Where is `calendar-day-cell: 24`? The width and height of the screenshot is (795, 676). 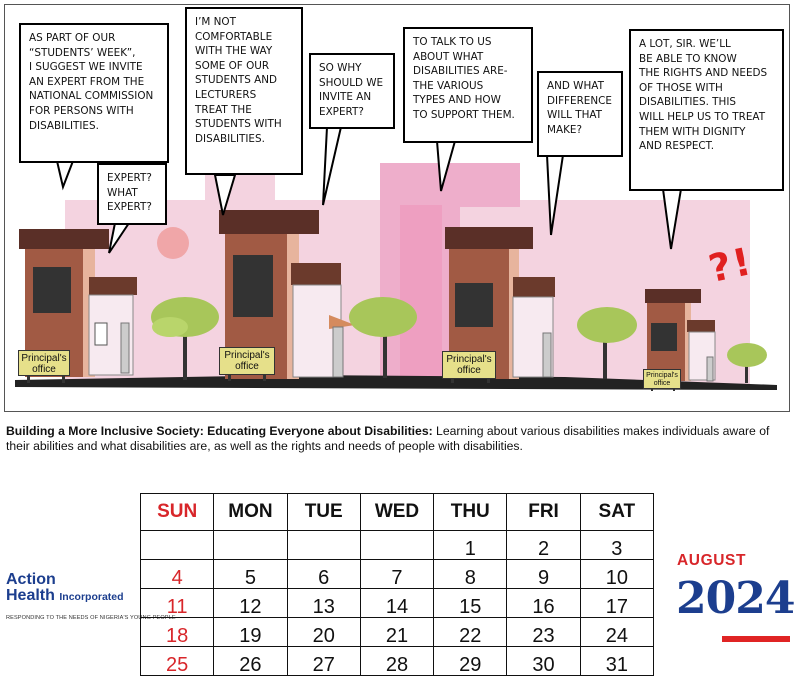 calendar-day-cell: 24 is located at coordinates (617, 632).